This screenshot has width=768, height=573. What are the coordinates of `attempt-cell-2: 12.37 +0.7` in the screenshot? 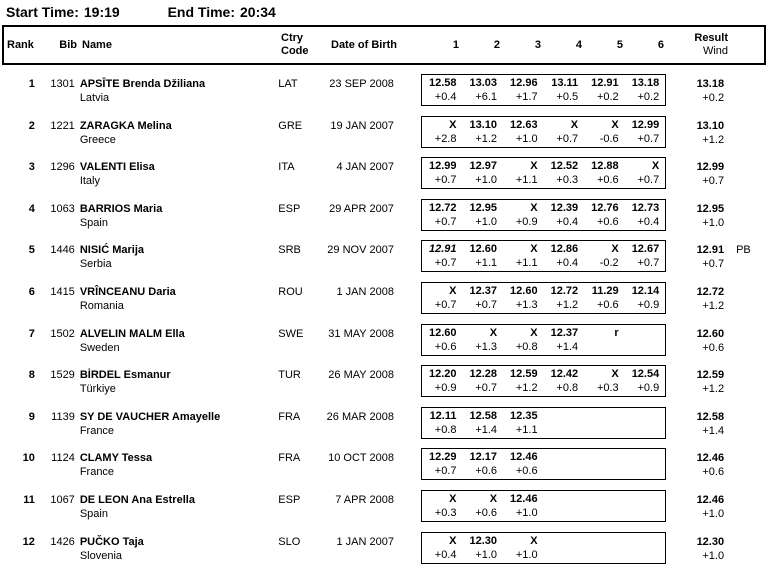 It's located at (482, 298).